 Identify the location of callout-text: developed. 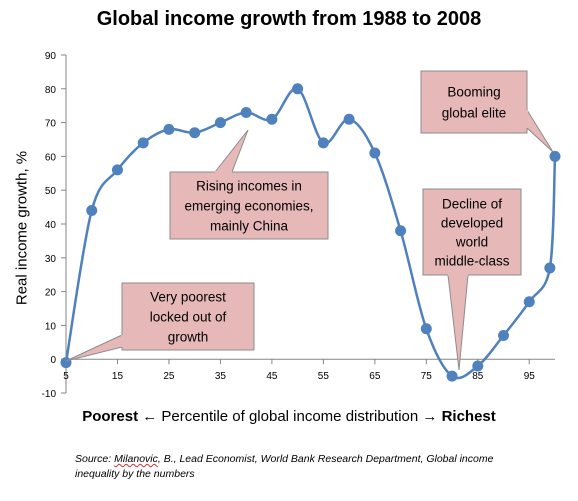
(472, 223).